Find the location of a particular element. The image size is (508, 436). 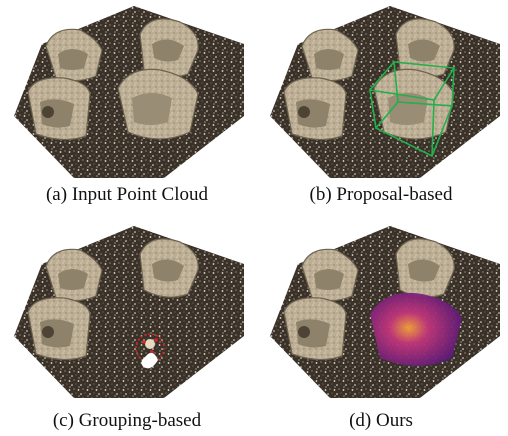

caption-a: (a) Input Point Cloud is located at coordinates (127, 194).